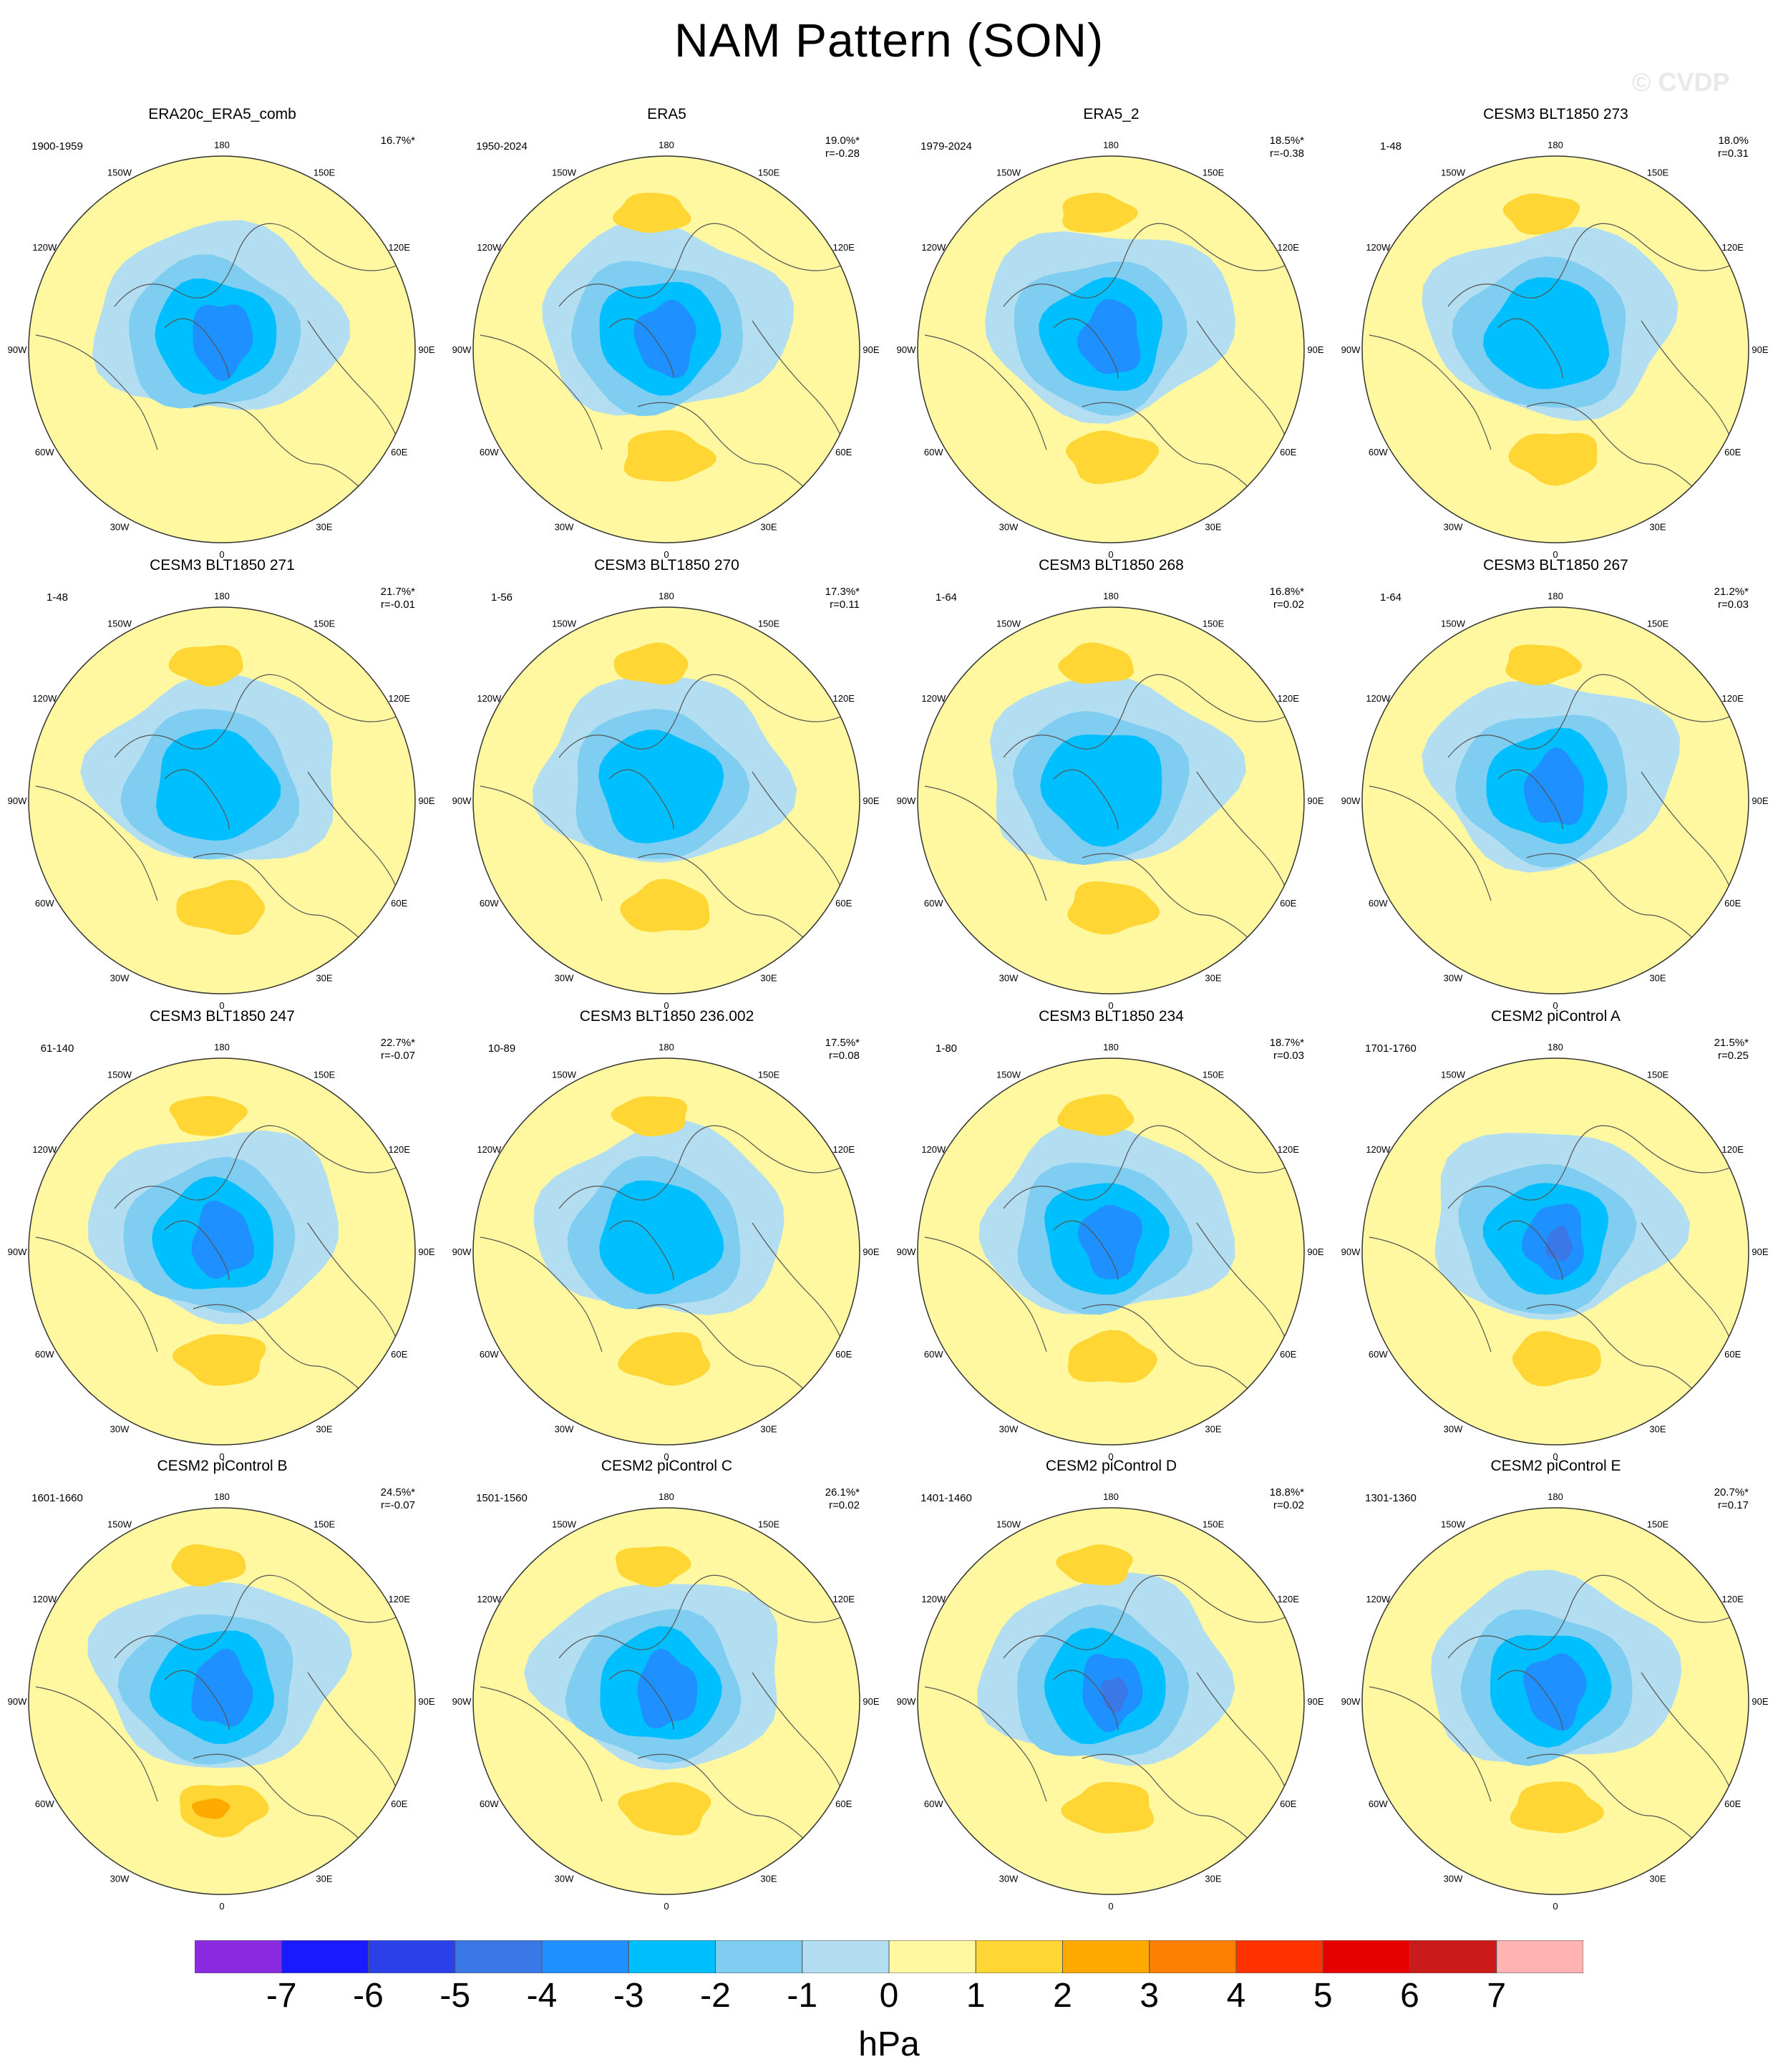 This screenshot has height=2072, width=1778. Describe the element at coordinates (946, 146) in the screenshot. I see `panel-period: 1979-2024` at that location.